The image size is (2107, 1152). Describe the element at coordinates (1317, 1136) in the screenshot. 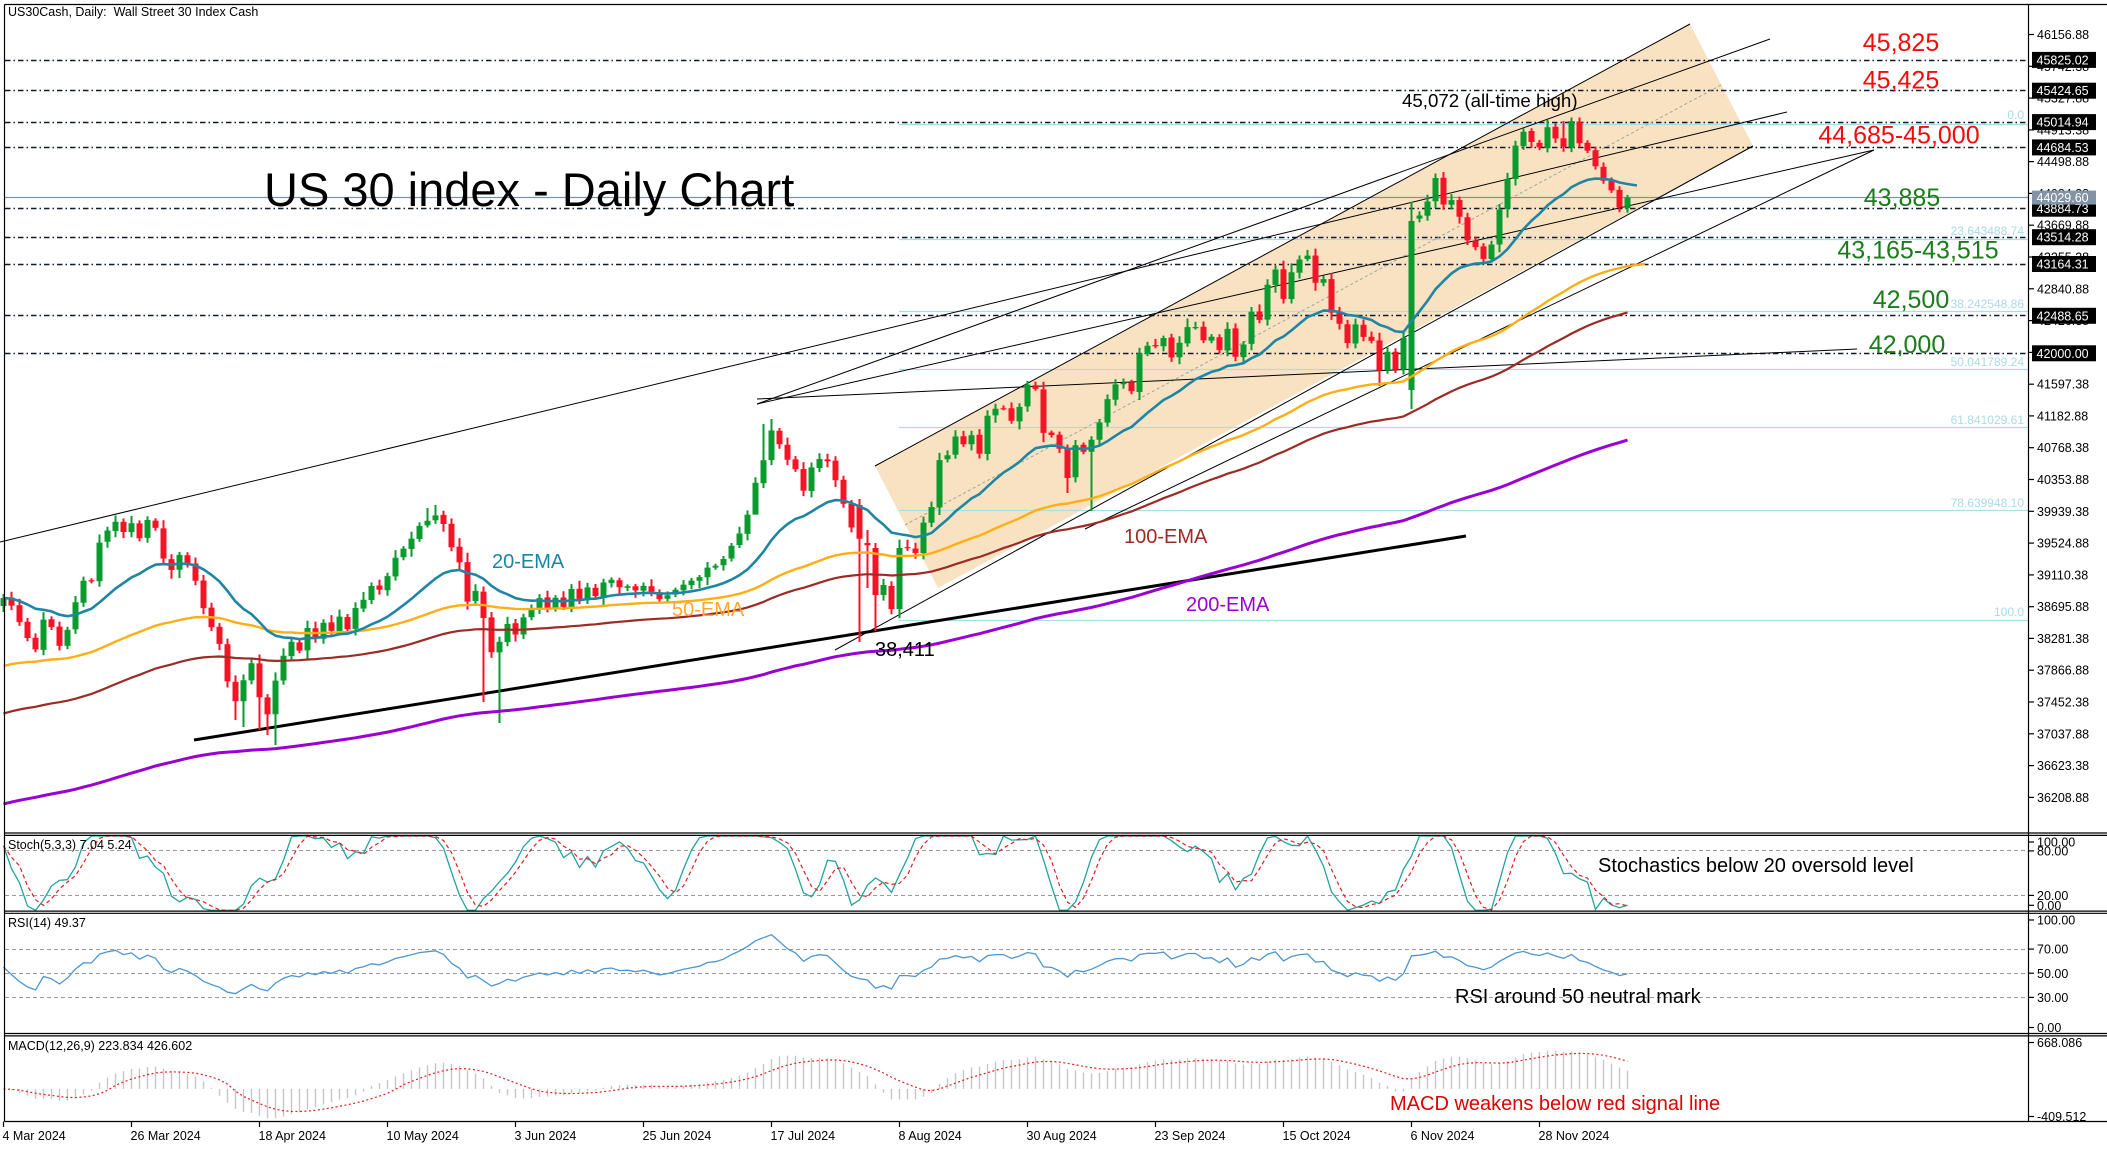

I see `svg-text: 15 Oct 2024` at that location.